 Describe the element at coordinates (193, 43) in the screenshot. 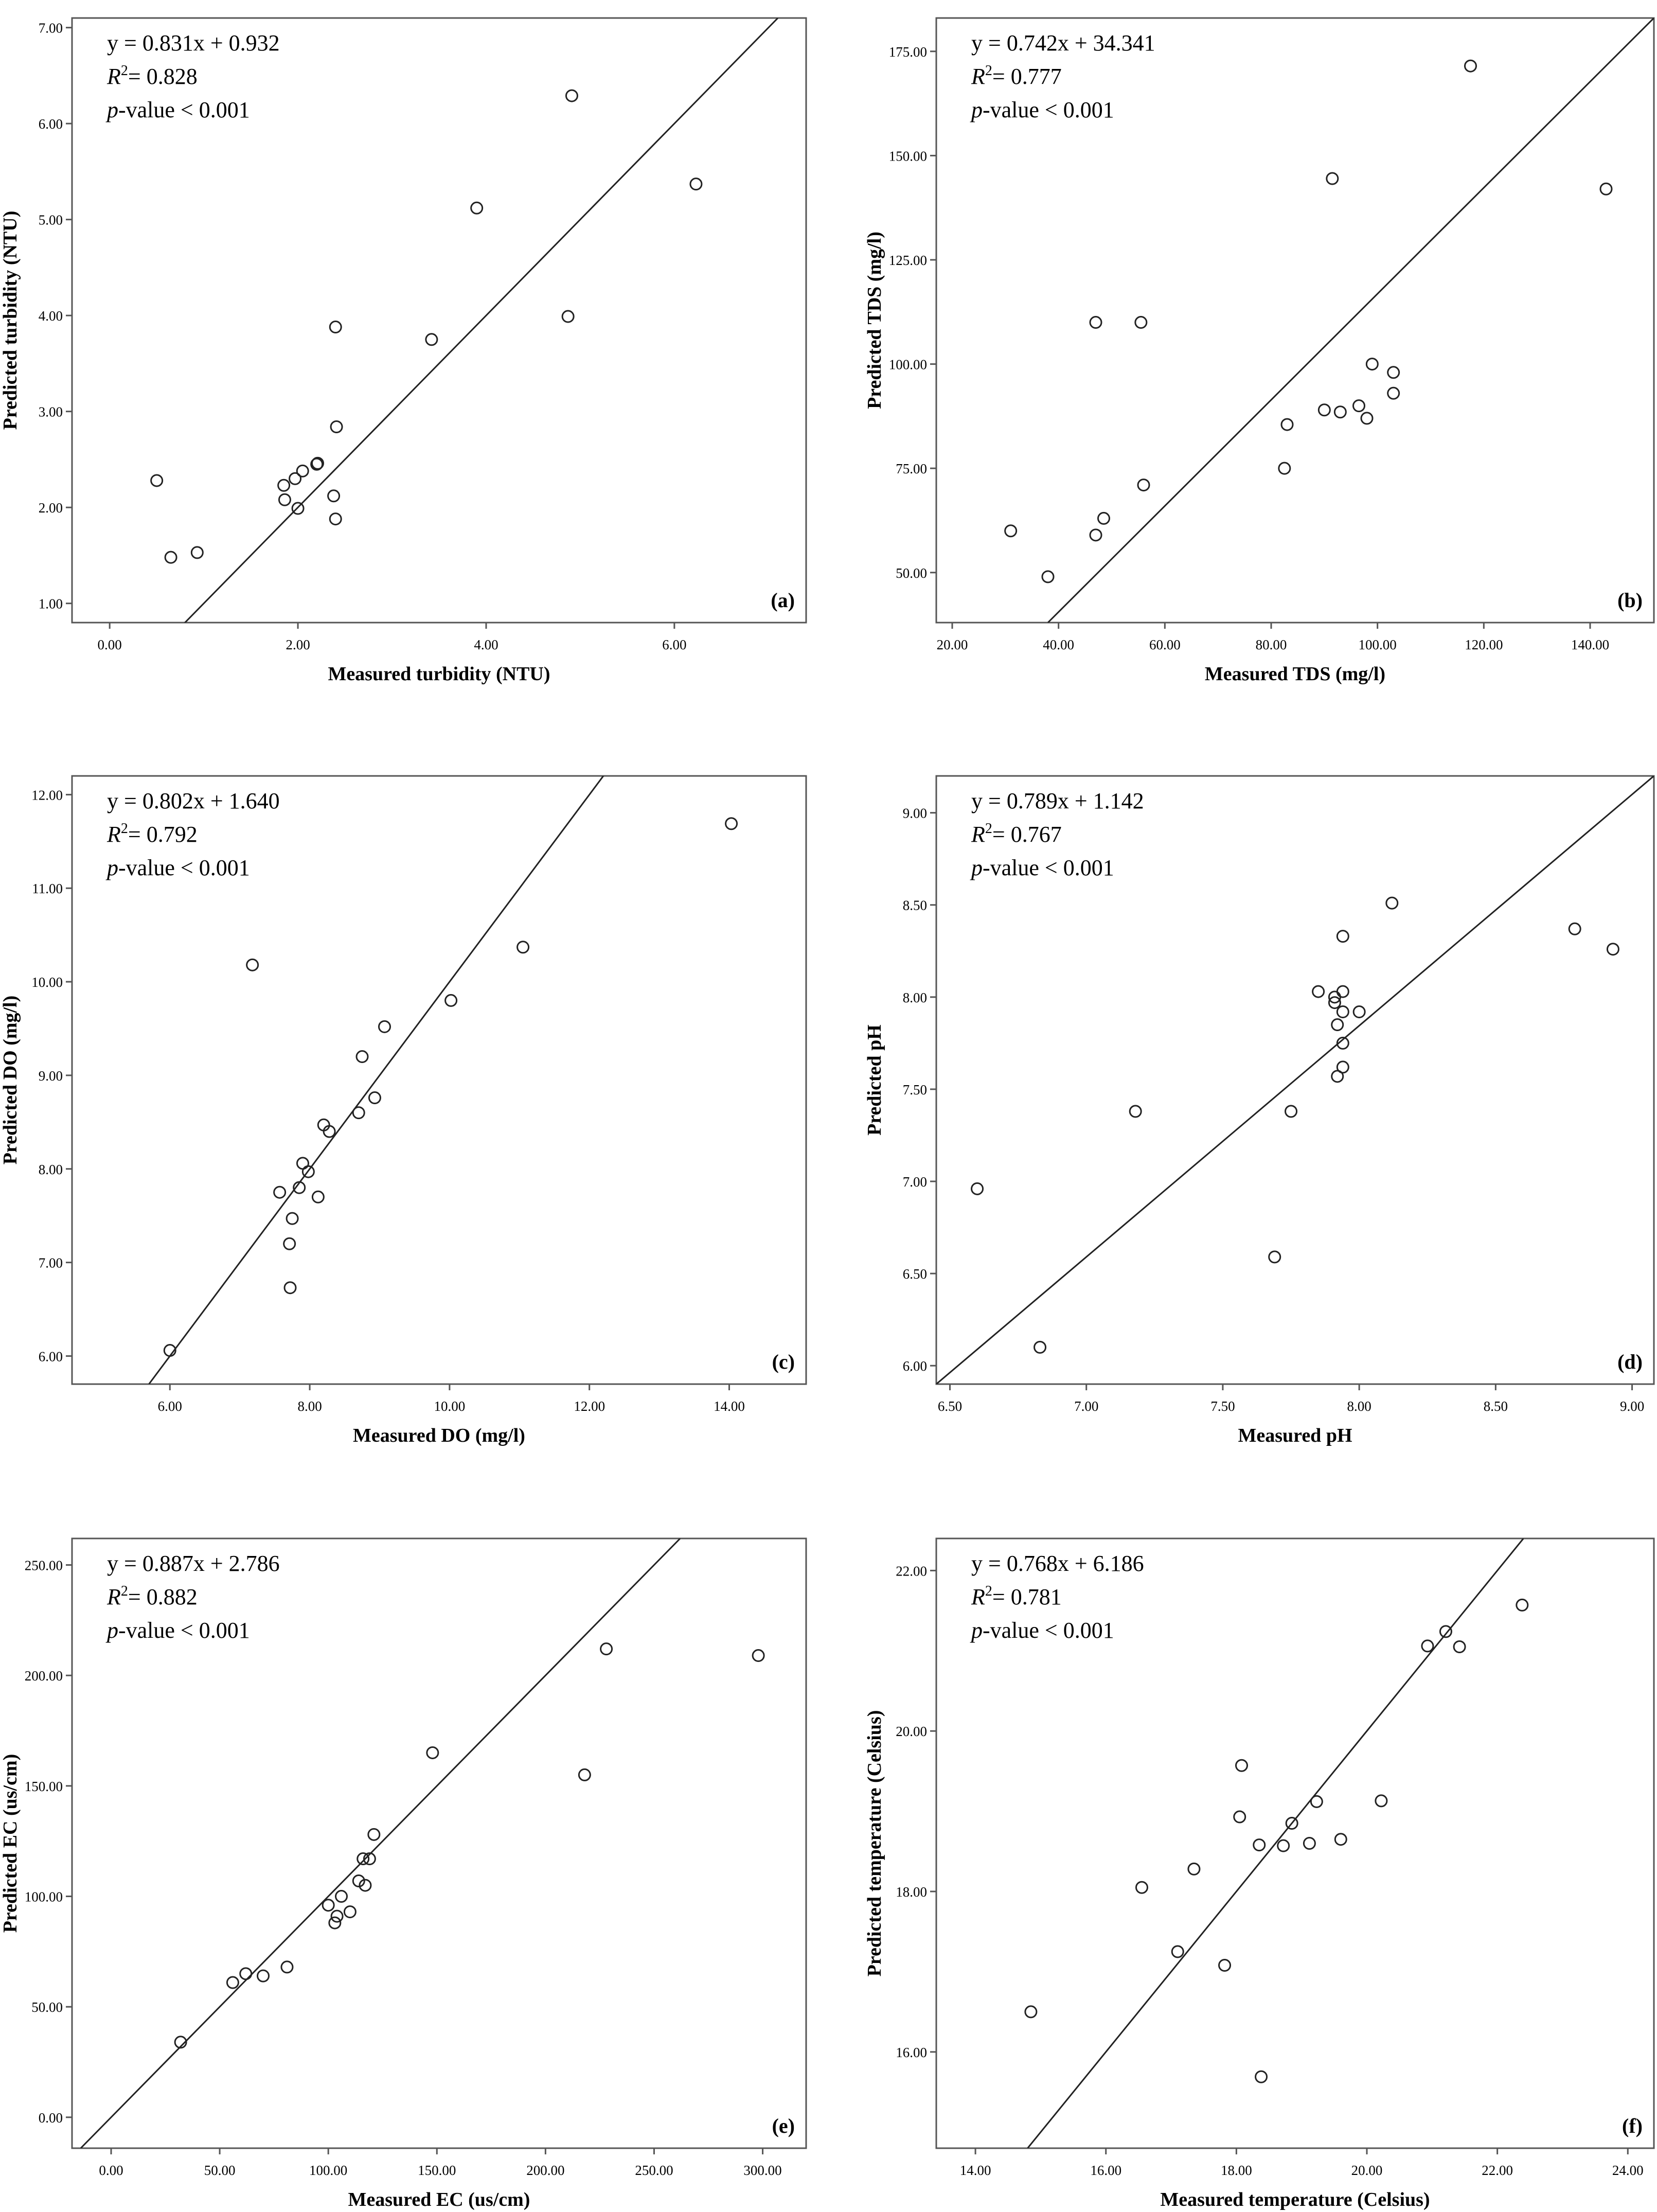

I see `regression-equation: y = 0.831x + 0.932` at that location.